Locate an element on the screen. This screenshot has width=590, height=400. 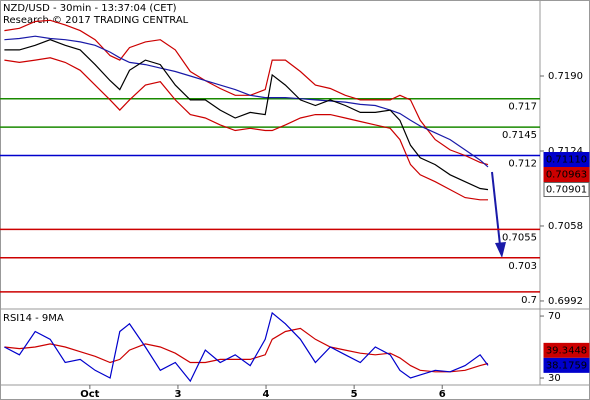
price-badge-label: 38.1759 is located at coordinates (566, 365).